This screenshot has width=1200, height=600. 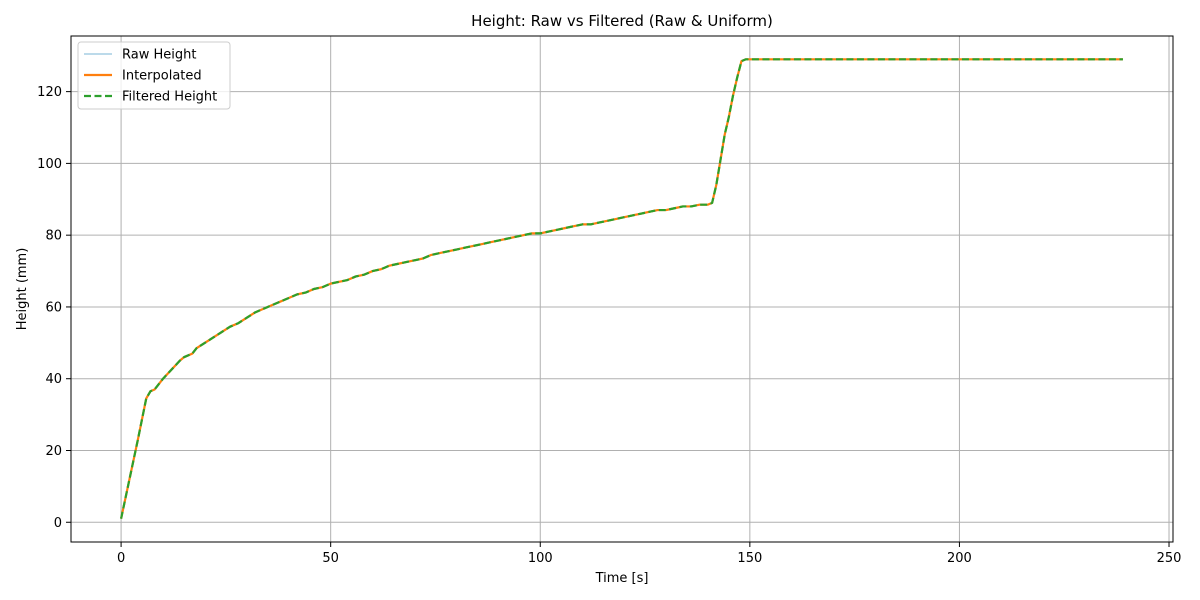 What do you see at coordinates (1169, 558) in the screenshot?
I see `x-tick-label: 250` at bounding box center [1169, 558].